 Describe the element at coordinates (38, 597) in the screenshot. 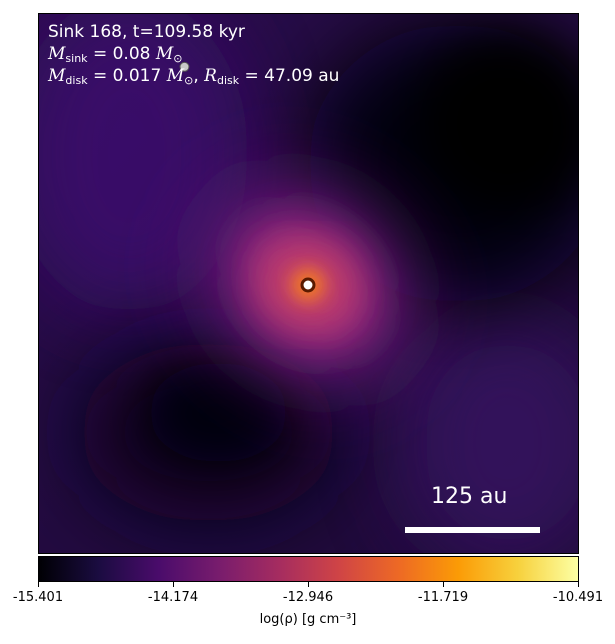

I see `colorbar-tick-label: -15.401` at that location.